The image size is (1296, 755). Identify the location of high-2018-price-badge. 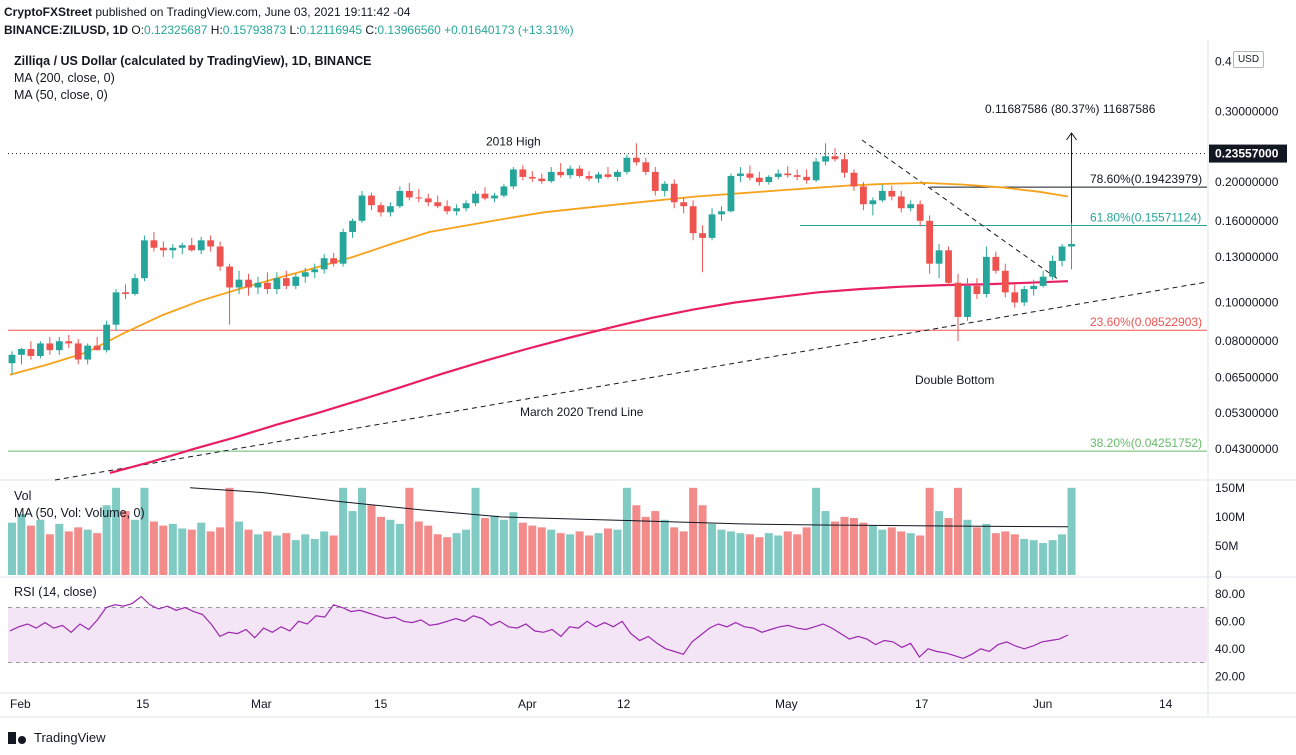
(1248, 153).